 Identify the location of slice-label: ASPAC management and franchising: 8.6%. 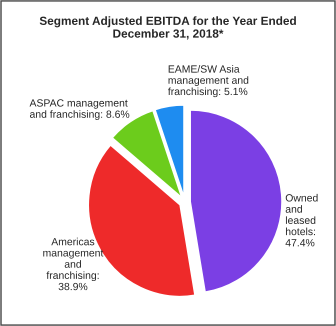
(80, 109).